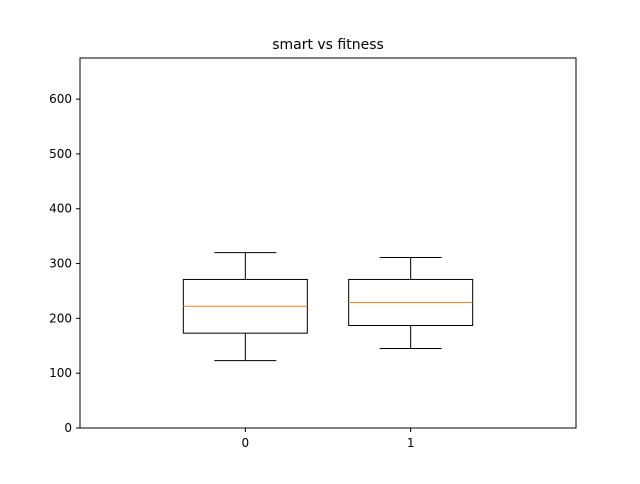 The image size is (640, 484). Describe the element at coordinates (60, 264) in the screenshot. I see `y-tick-label: 300` at that location.